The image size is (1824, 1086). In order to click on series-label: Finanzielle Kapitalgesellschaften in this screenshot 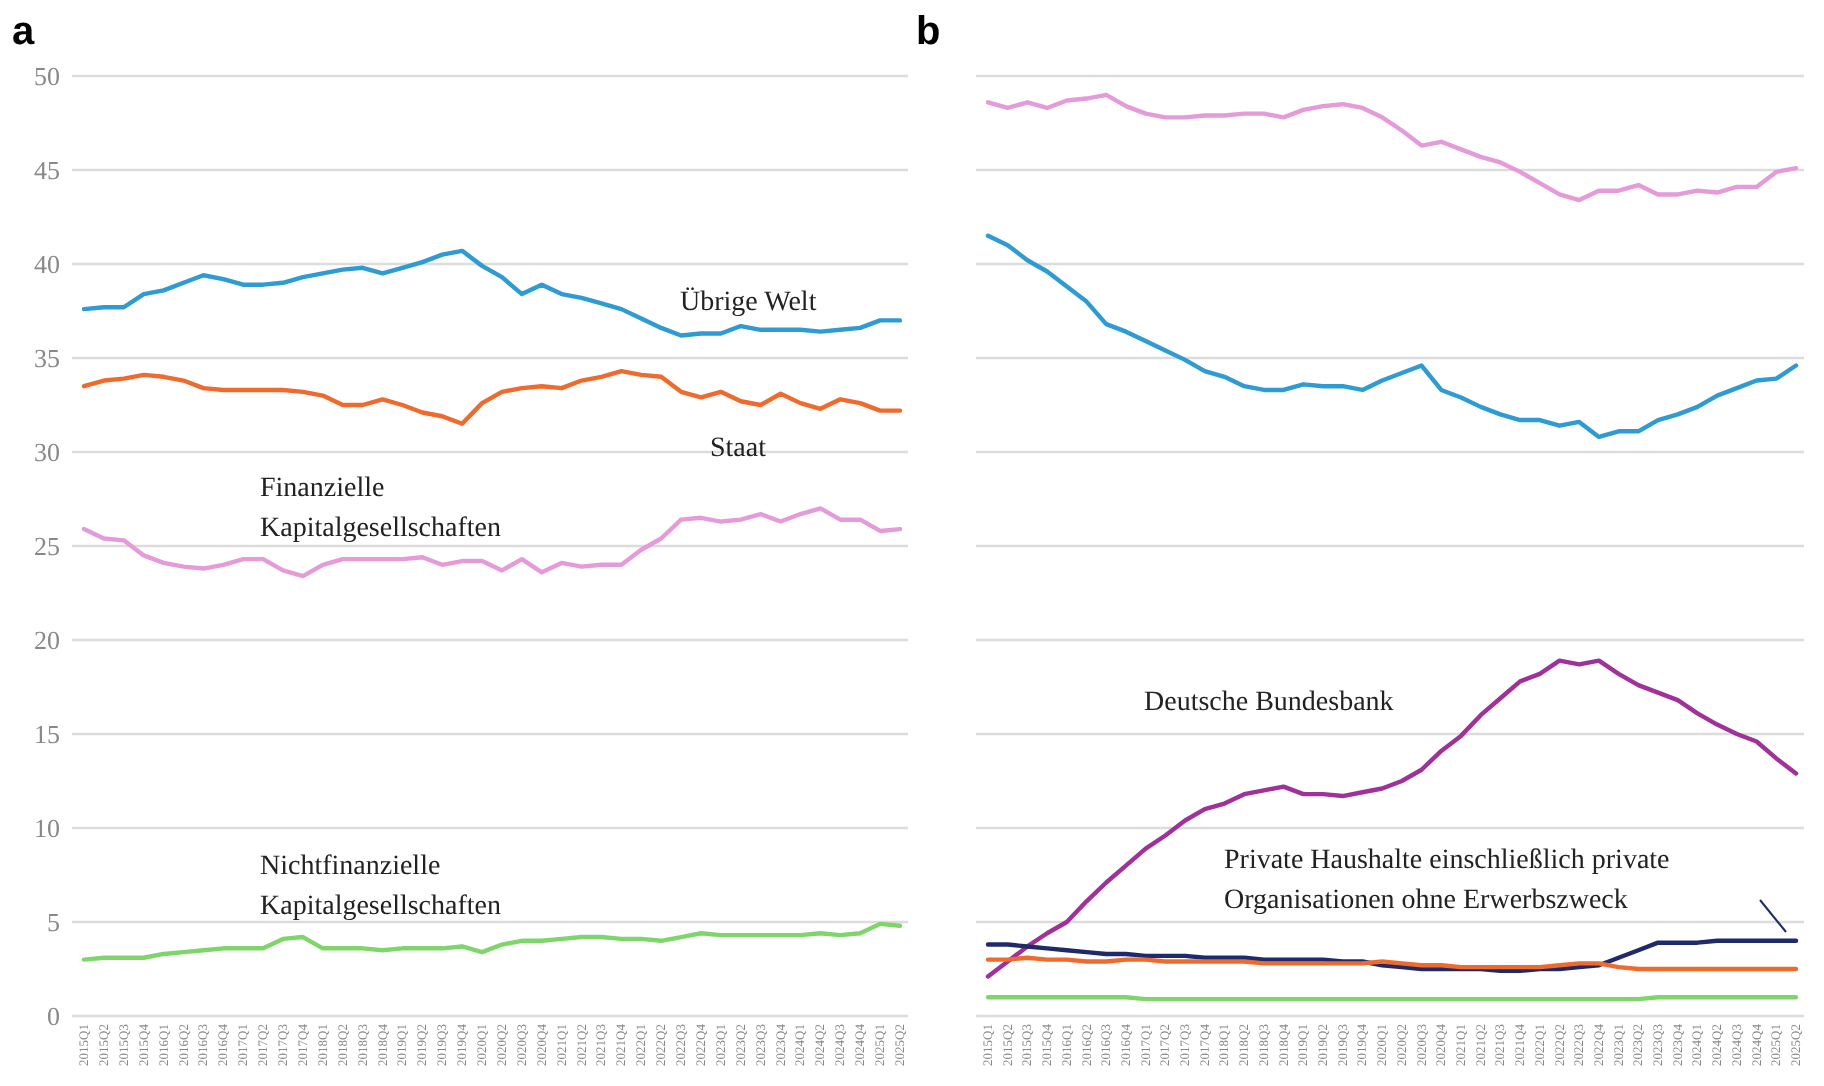, I will do `click(381, 509)`.